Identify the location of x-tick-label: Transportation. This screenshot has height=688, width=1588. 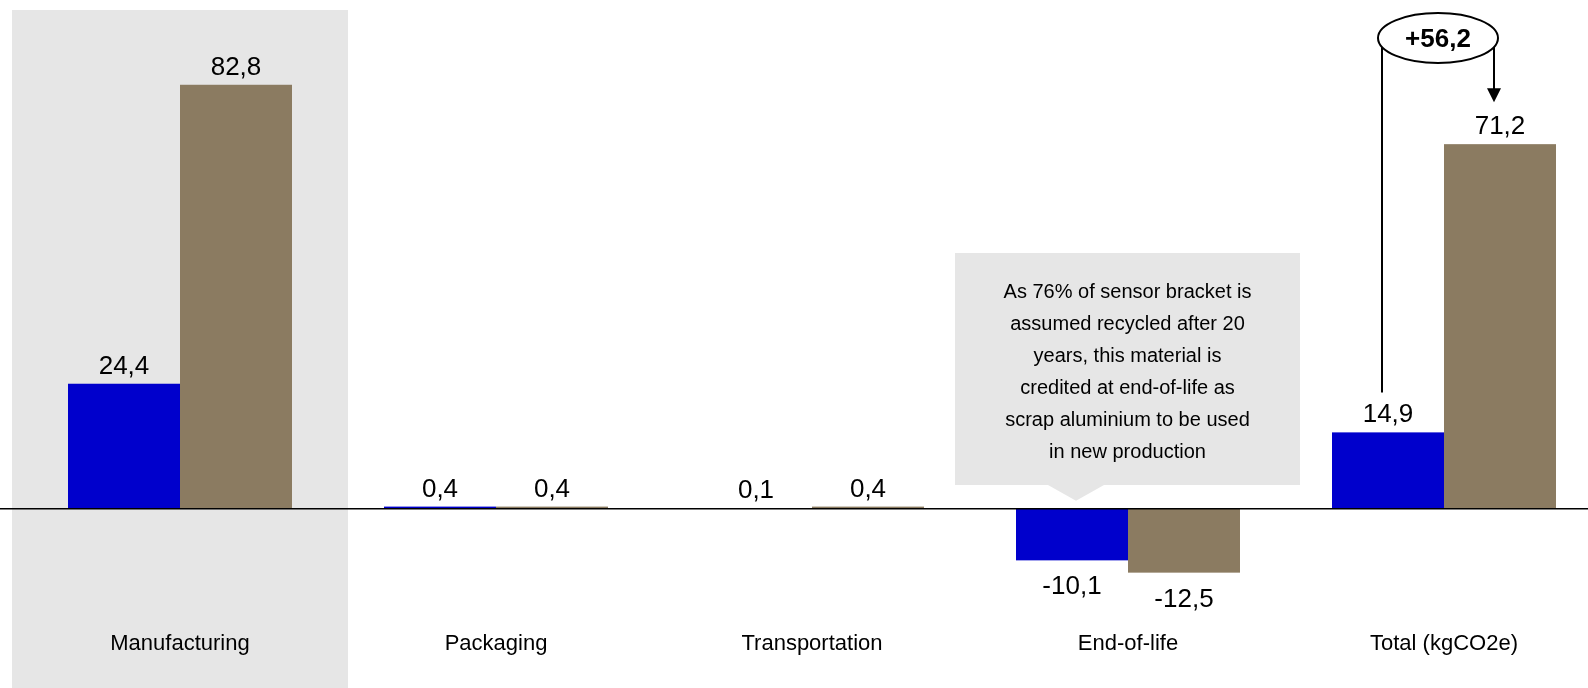
(812, 642).